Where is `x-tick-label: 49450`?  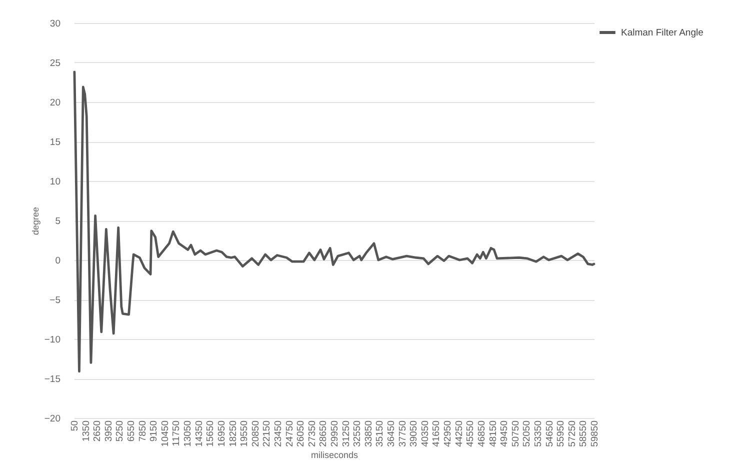
x-tick-label: 49450 is located at coordinates (504, 433).